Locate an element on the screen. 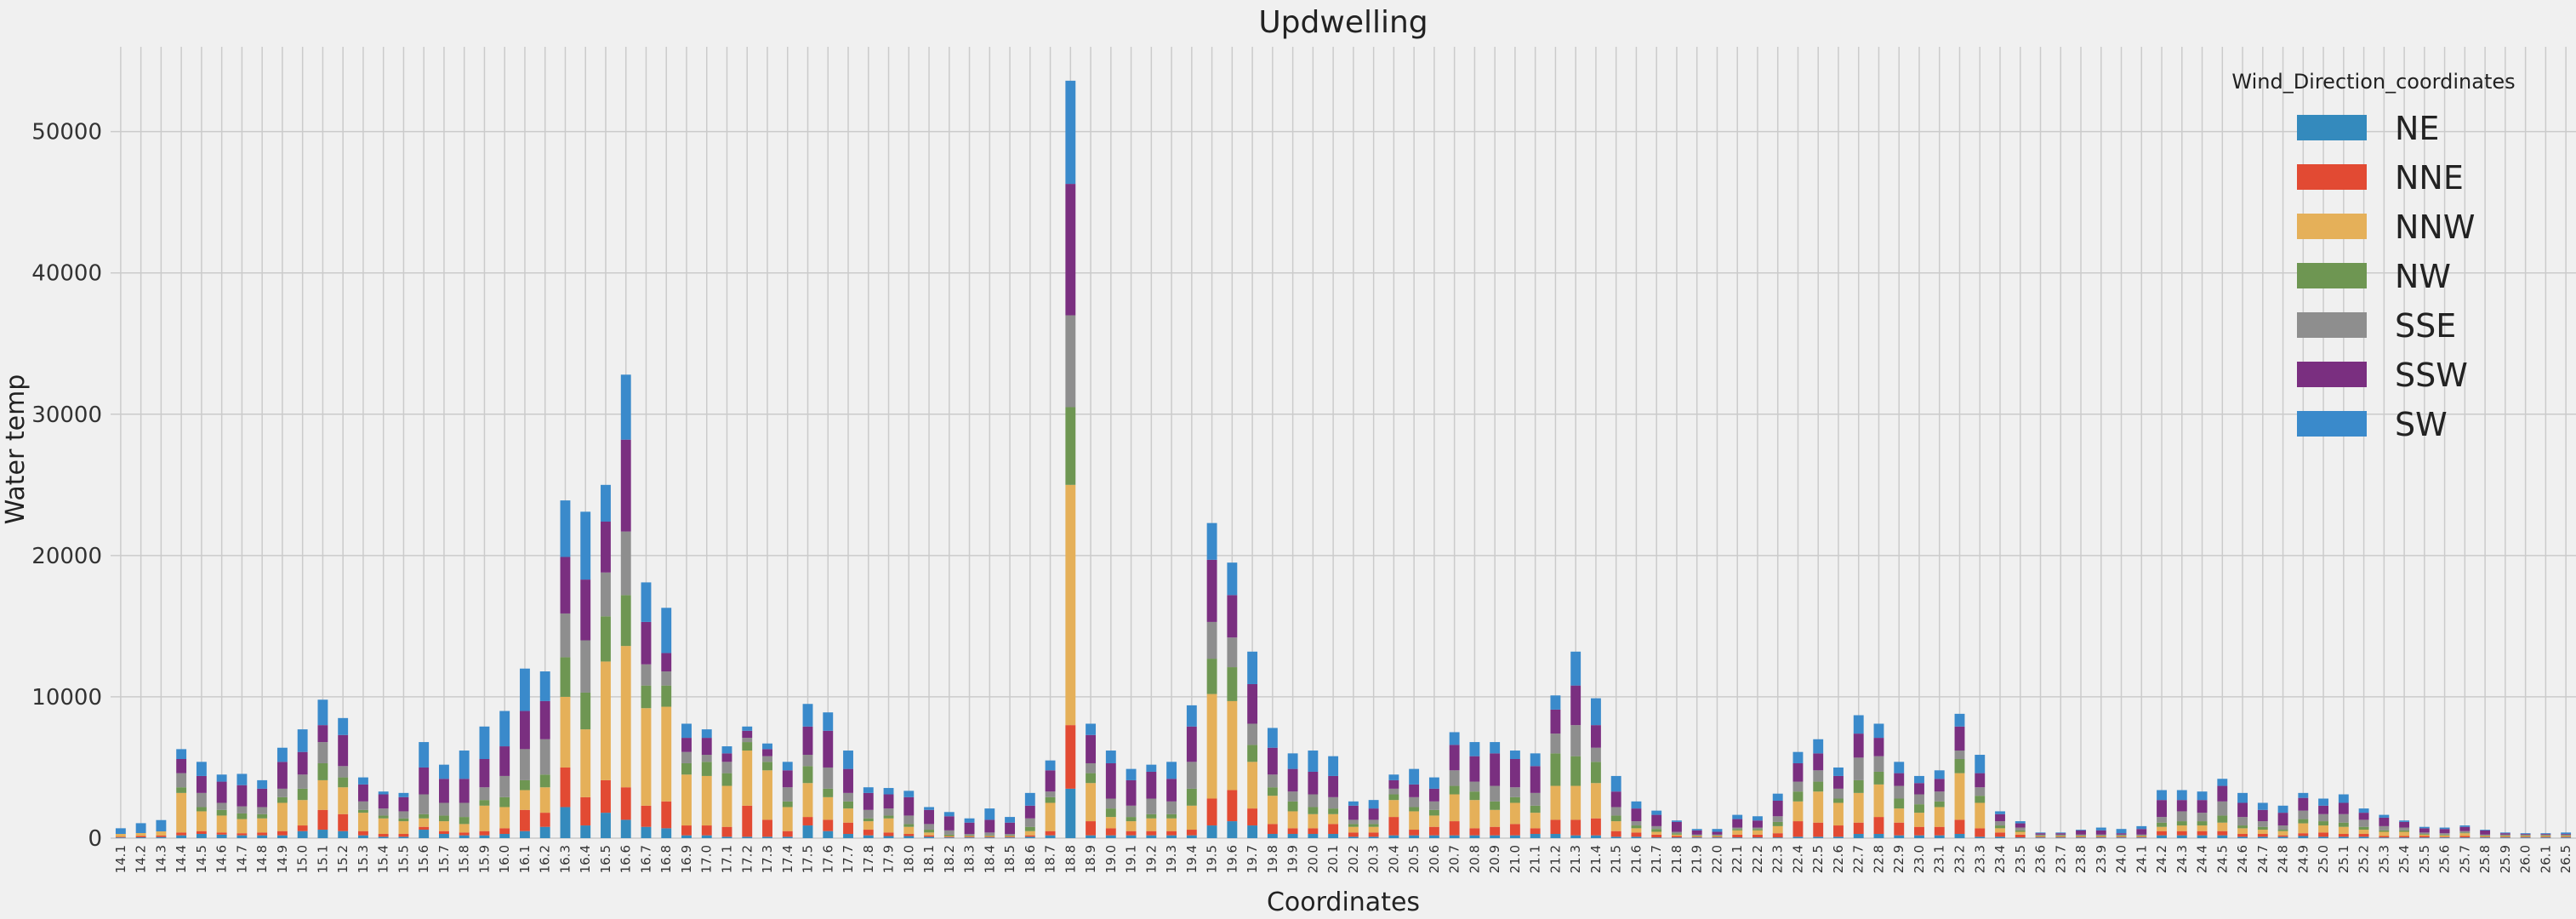 The height and width of the screenshot is (919, 2576). x-tick-label: 21.3 is located at coordinates (1575, 859).